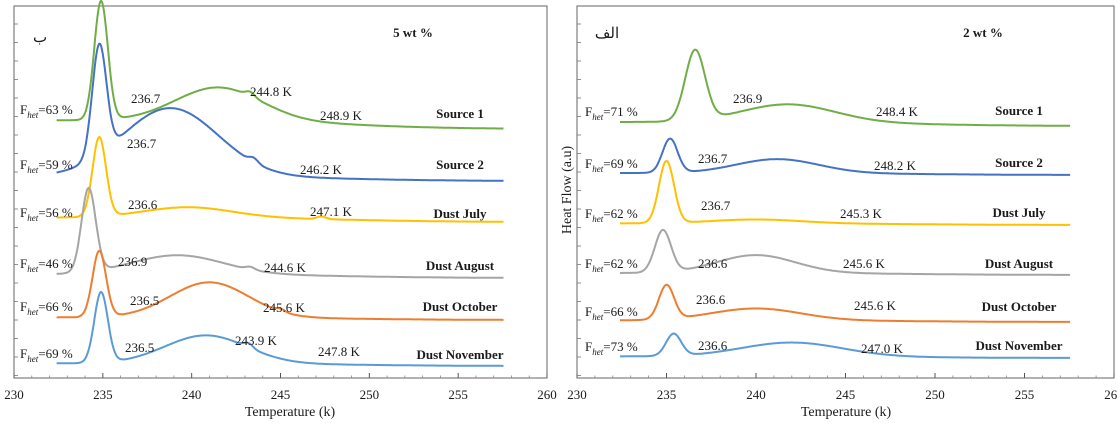  I want to click on x-tick-label: 240, so click(192, 394).